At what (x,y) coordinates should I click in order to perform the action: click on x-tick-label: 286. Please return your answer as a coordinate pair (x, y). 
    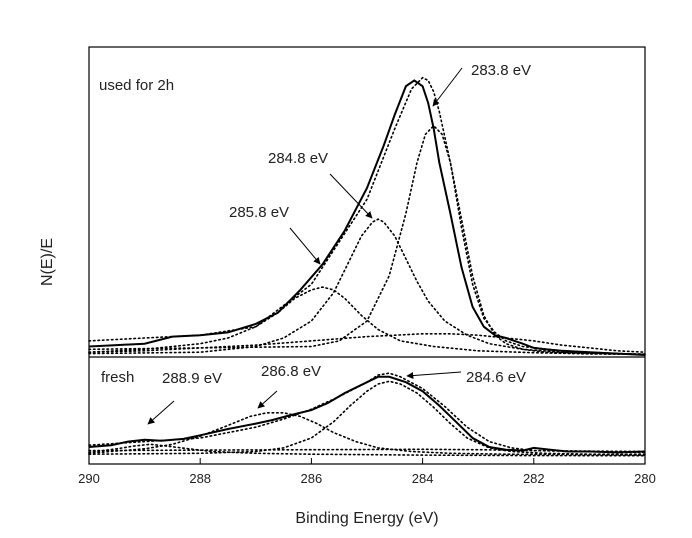
    Looking at the image, I should click on (312, 478).